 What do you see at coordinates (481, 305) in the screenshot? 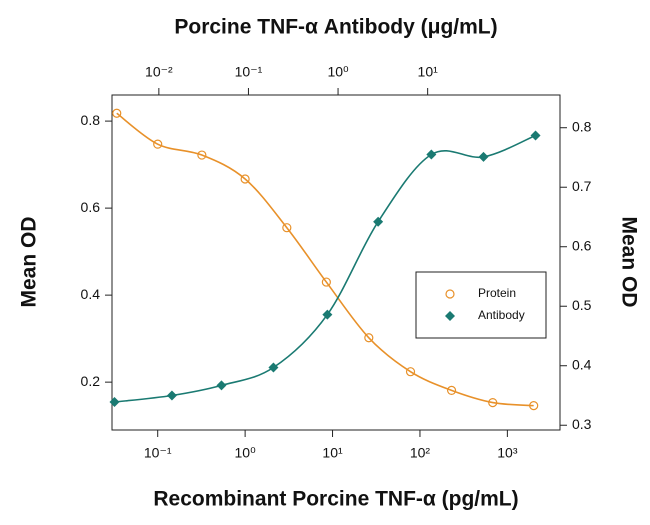
I see `legend-box` at bounding box center [481, 305].